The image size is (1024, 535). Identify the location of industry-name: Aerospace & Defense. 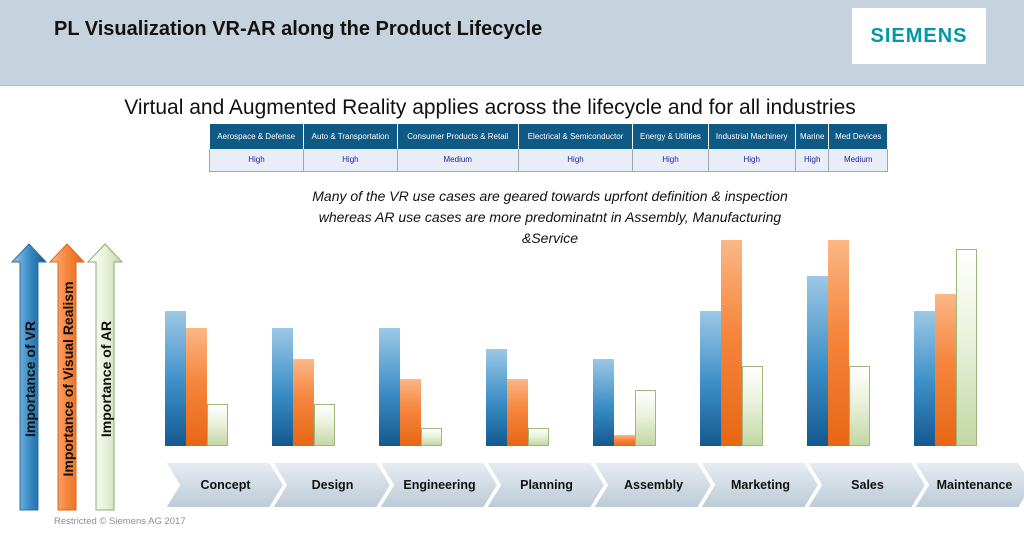
(256, 136).